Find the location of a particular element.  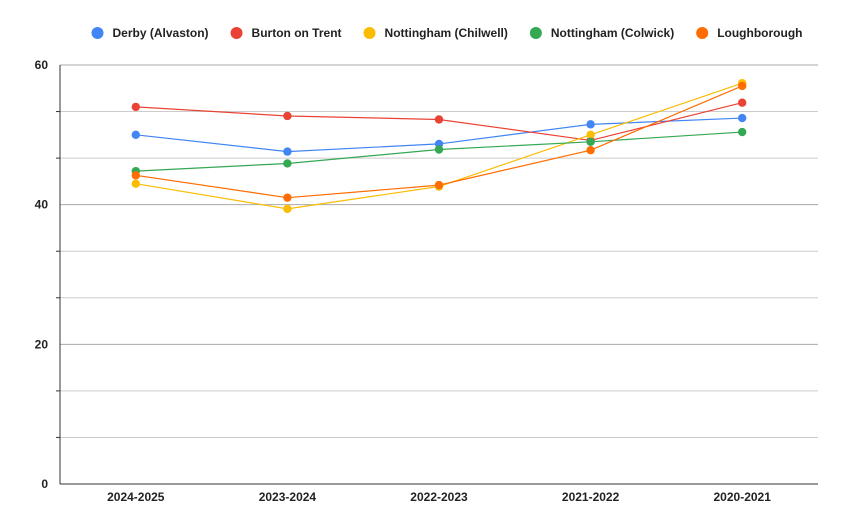

legend-item: Burton on Trent is located at coordinates (286, 33).